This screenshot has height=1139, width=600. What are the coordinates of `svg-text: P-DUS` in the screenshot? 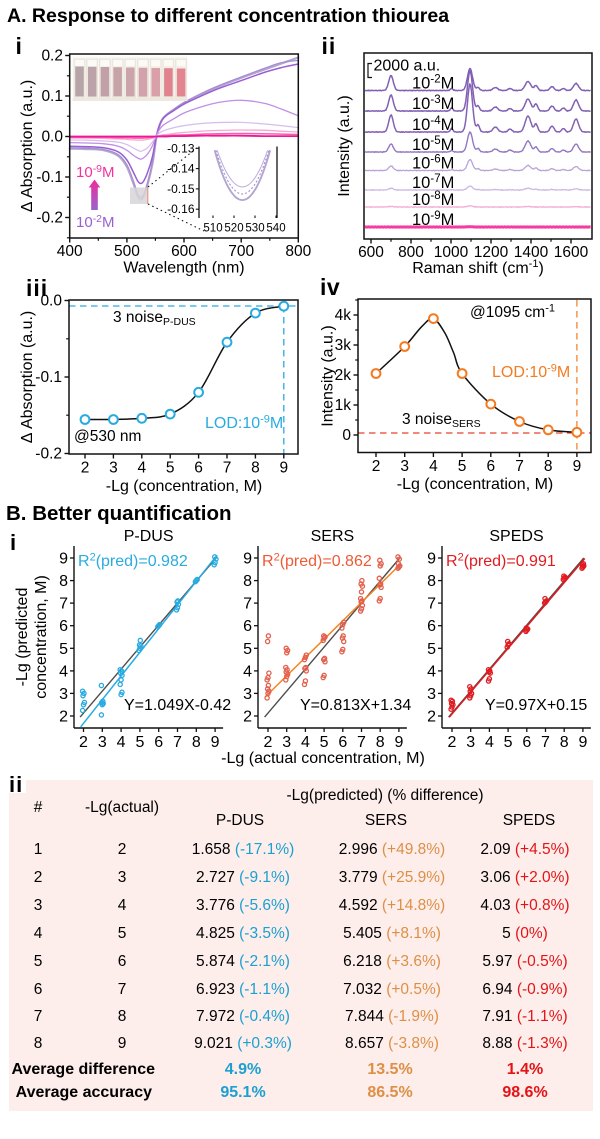 It's located at (240, 820).